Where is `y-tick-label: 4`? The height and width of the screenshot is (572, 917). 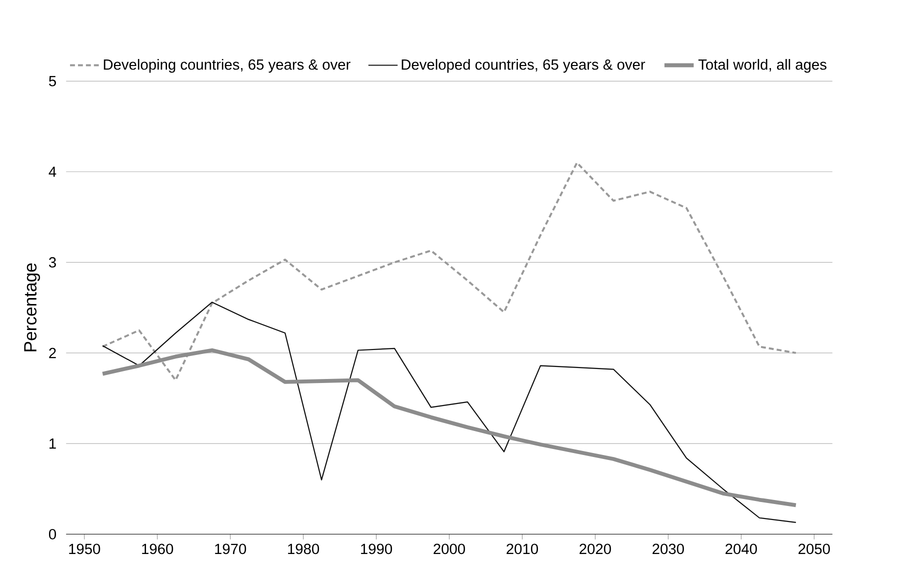 y-tick-label: 4 is located at coordinates (52, 171).